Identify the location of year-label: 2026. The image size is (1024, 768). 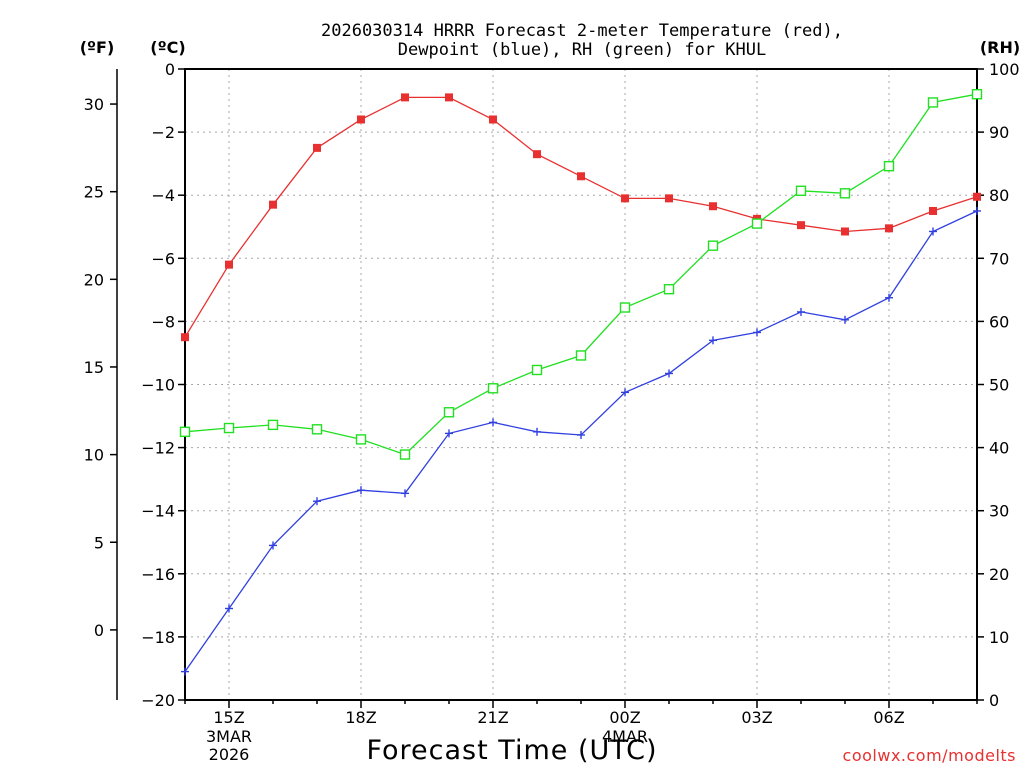
(229, 754).